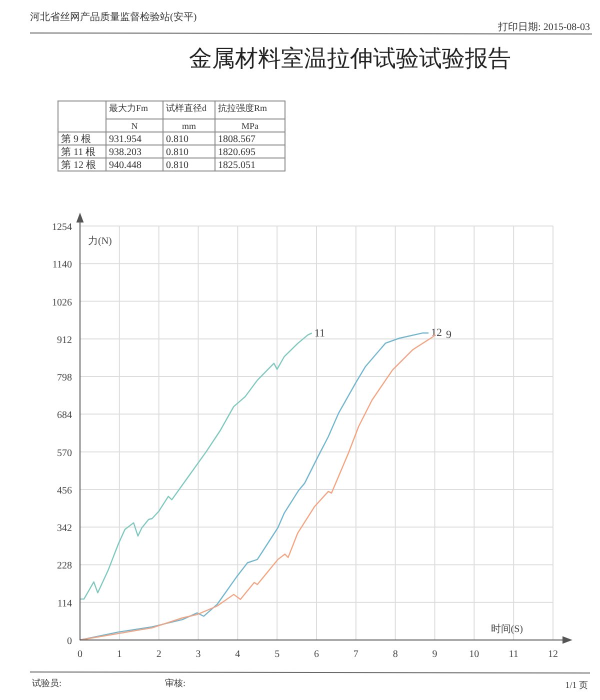 The width and height of the screenshot is (600, 700). I want to click on text: mm, so click(189, 126).